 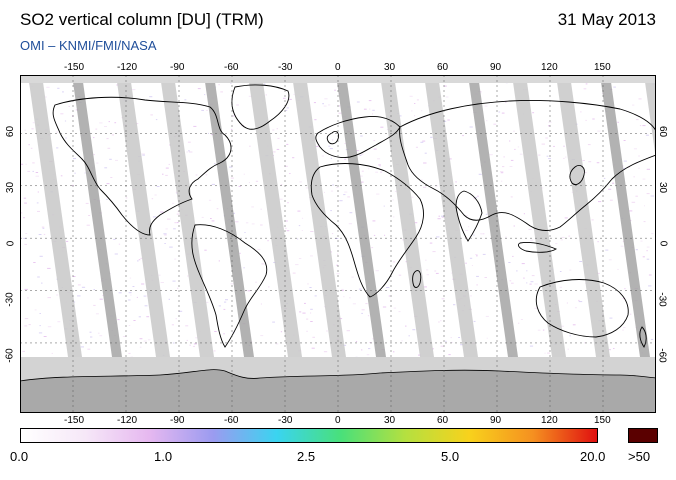 What do you see at coordinates (142, 19) in the screenshot?
I see `map-title: SO2 vertical column [DU] (TRM)` at bounding box center [142, 19].